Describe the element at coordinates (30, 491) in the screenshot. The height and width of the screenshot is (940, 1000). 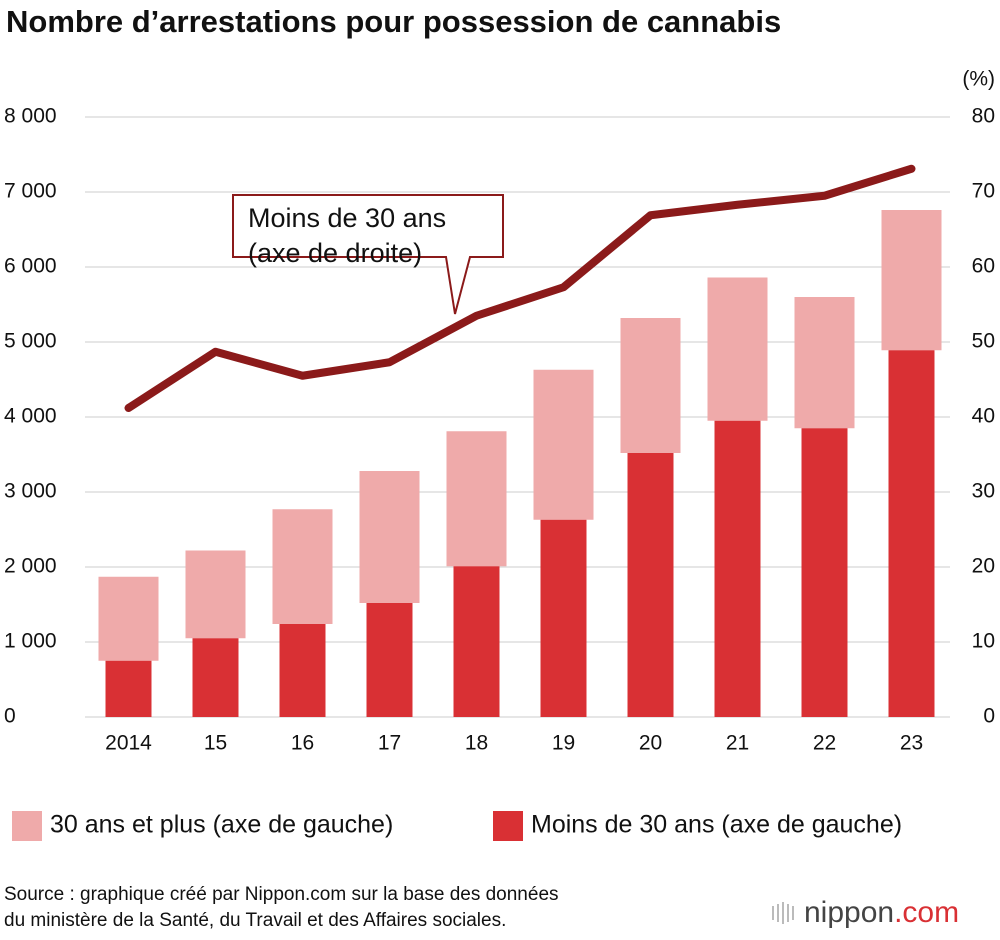
I see `y-tick-label: 3 000` at that location.